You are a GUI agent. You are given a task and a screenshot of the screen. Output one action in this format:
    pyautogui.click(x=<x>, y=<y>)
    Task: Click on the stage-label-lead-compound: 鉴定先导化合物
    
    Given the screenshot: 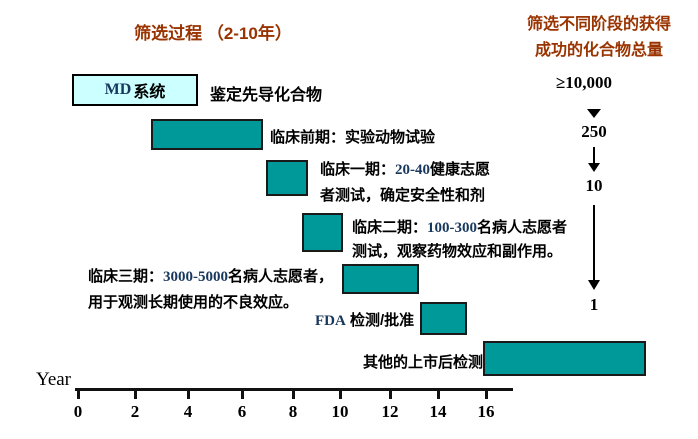 What is the action you would take?
    pyautogui.click(x=266, y=95)
    